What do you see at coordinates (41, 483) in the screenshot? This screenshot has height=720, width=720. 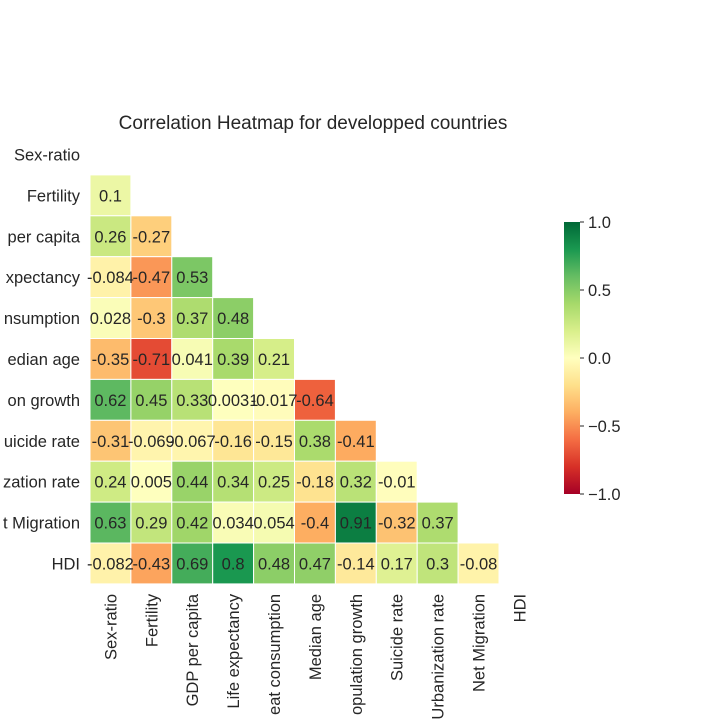 I see `row-tick-label: zation rate` at bounding box center [41, 483].